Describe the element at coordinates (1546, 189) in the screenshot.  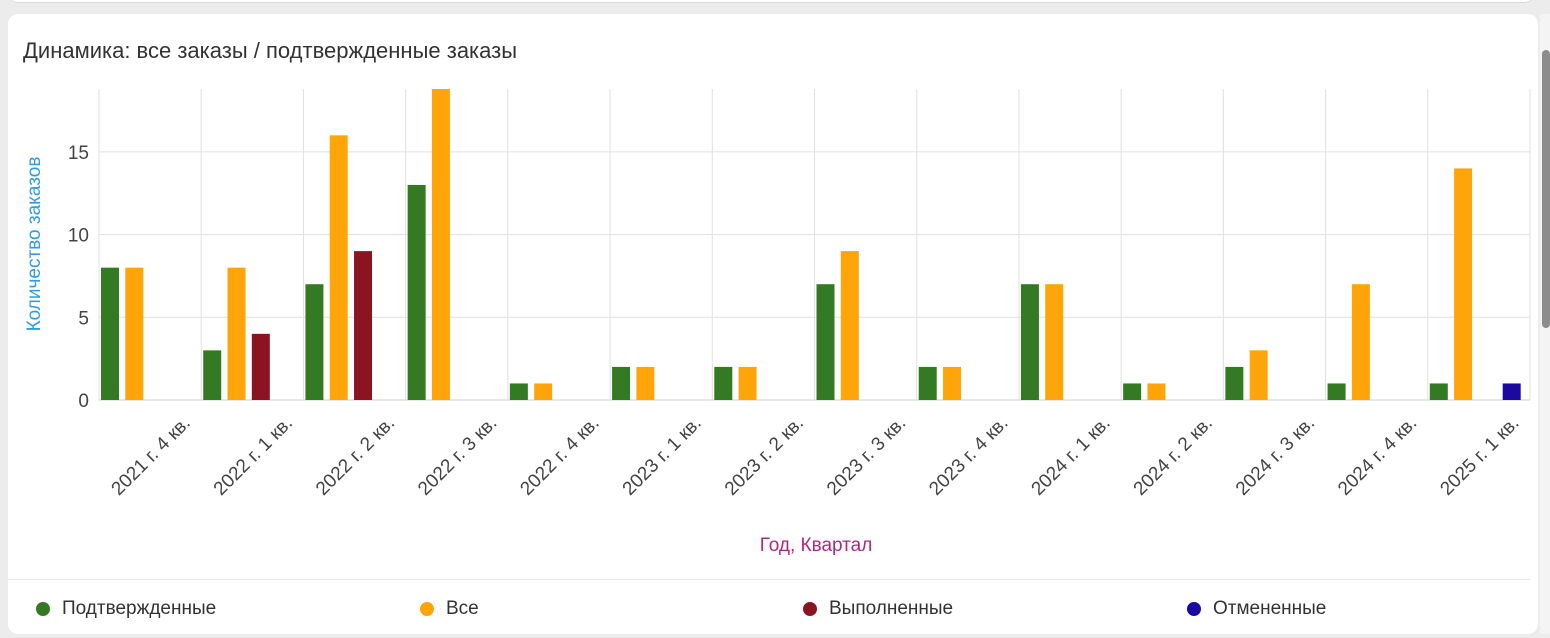
I see `scrollbar-thumb` at that location.